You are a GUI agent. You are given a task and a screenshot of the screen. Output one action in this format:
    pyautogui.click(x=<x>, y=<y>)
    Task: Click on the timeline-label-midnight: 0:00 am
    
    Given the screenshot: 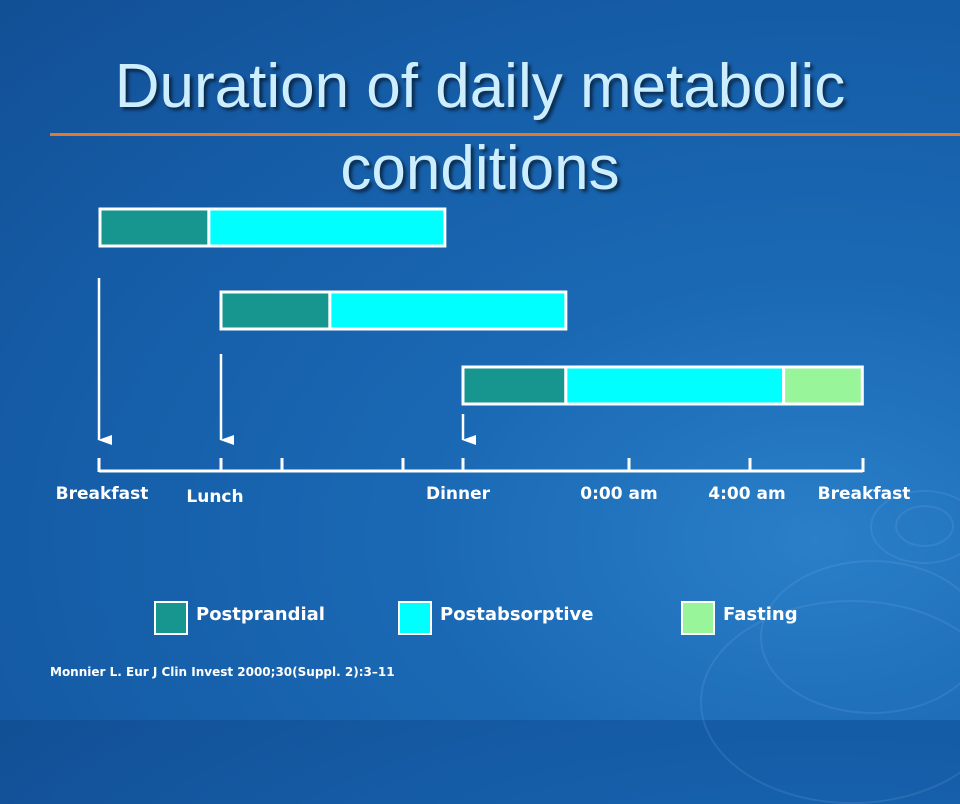 What is the action you would take?
    pyautogui.click(x=619, y=494)
    